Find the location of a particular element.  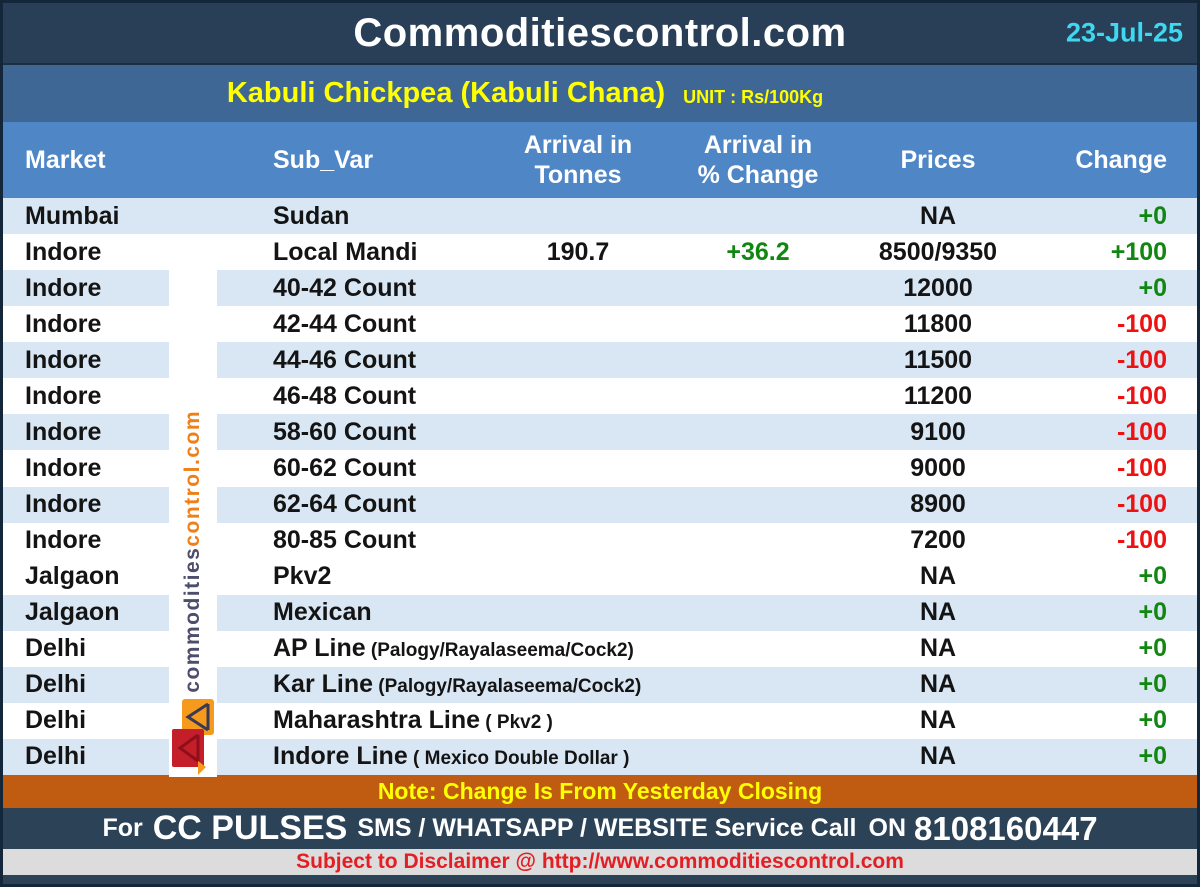

price-cell: 11500 is located at coordinates (938, 359).